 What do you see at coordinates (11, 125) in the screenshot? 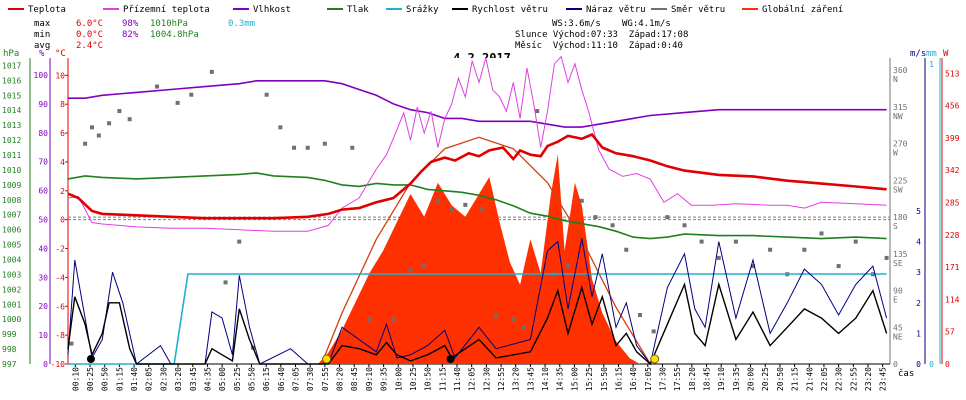
I see `hpa-tick-label: 1013` at bounding box center [11, 125].